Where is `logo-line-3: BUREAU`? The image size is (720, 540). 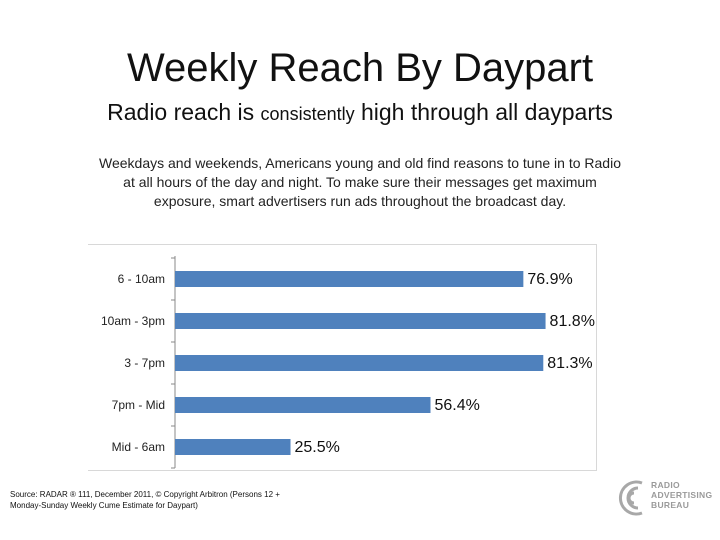
logo-line-3: BUREAU is located at coordinates (670, 505).